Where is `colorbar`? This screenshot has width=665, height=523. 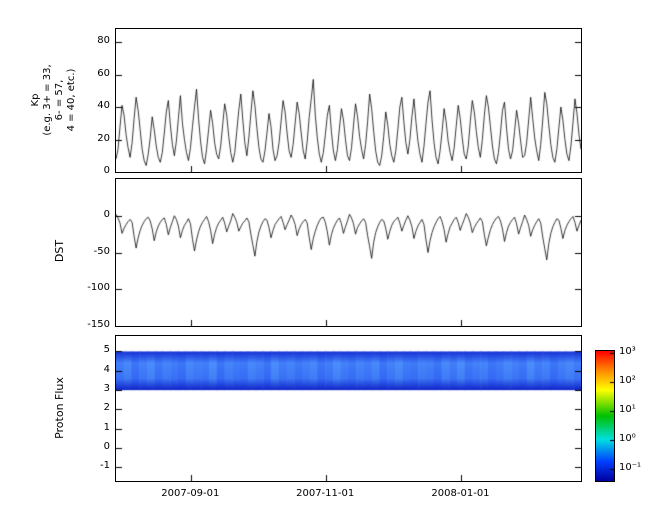 colorbar is located at coordinates (605, 416).